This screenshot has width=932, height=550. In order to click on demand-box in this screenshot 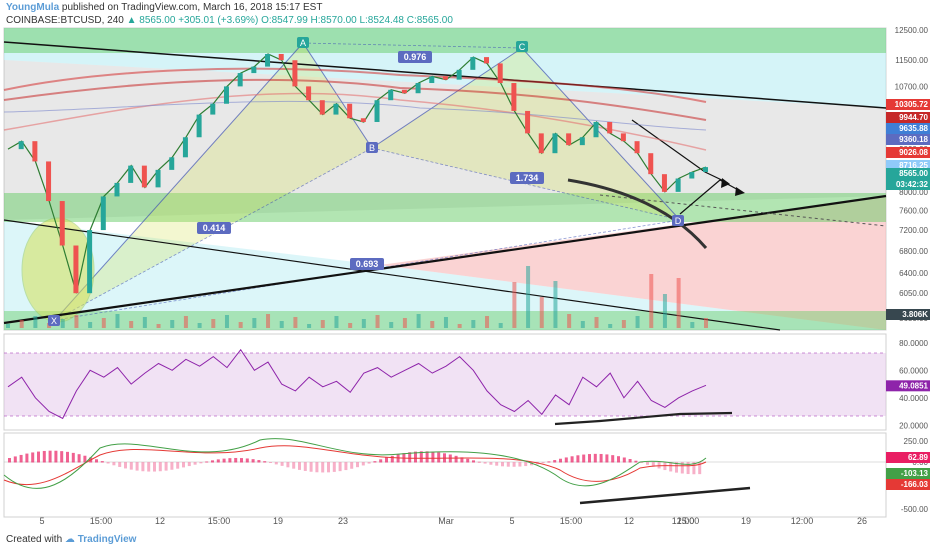, I will do `click(445, 207)`.